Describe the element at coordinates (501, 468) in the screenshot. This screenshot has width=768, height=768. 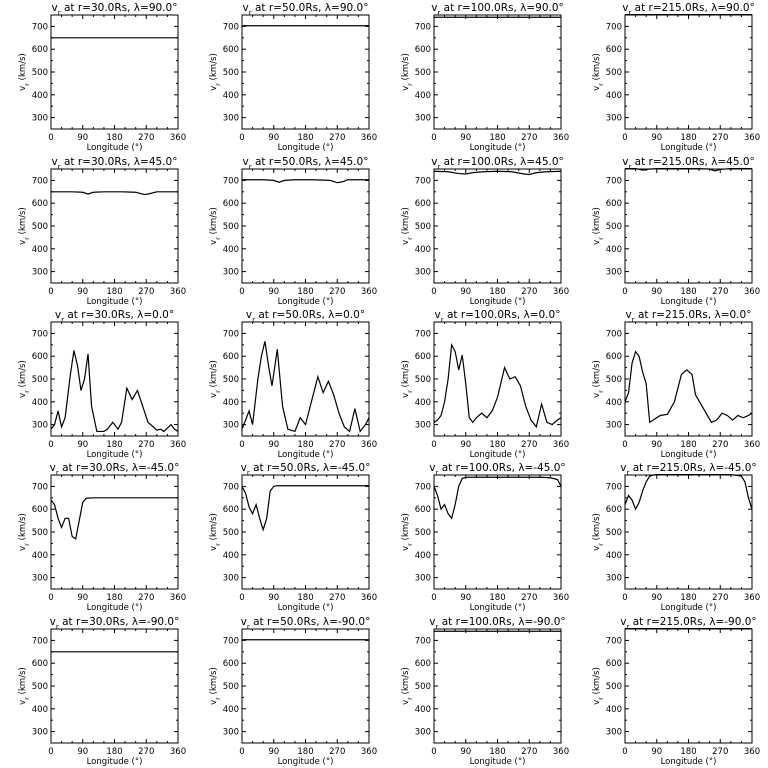
I see `title-rest: at r=100.0Rs, λ=-45.0°` at that location.